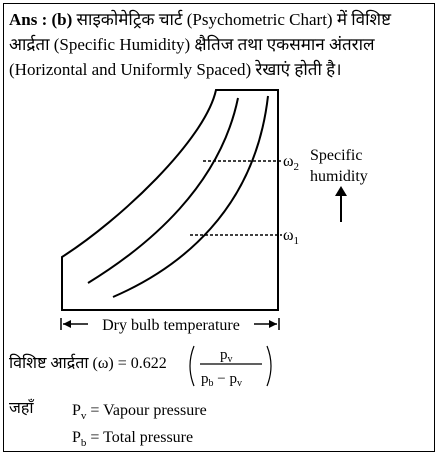 The height and width of the screenshot is (472, 447). Describe the element at coordinates (22, 407) in the screenshot. I see `where-label: जहाँ` at that location.